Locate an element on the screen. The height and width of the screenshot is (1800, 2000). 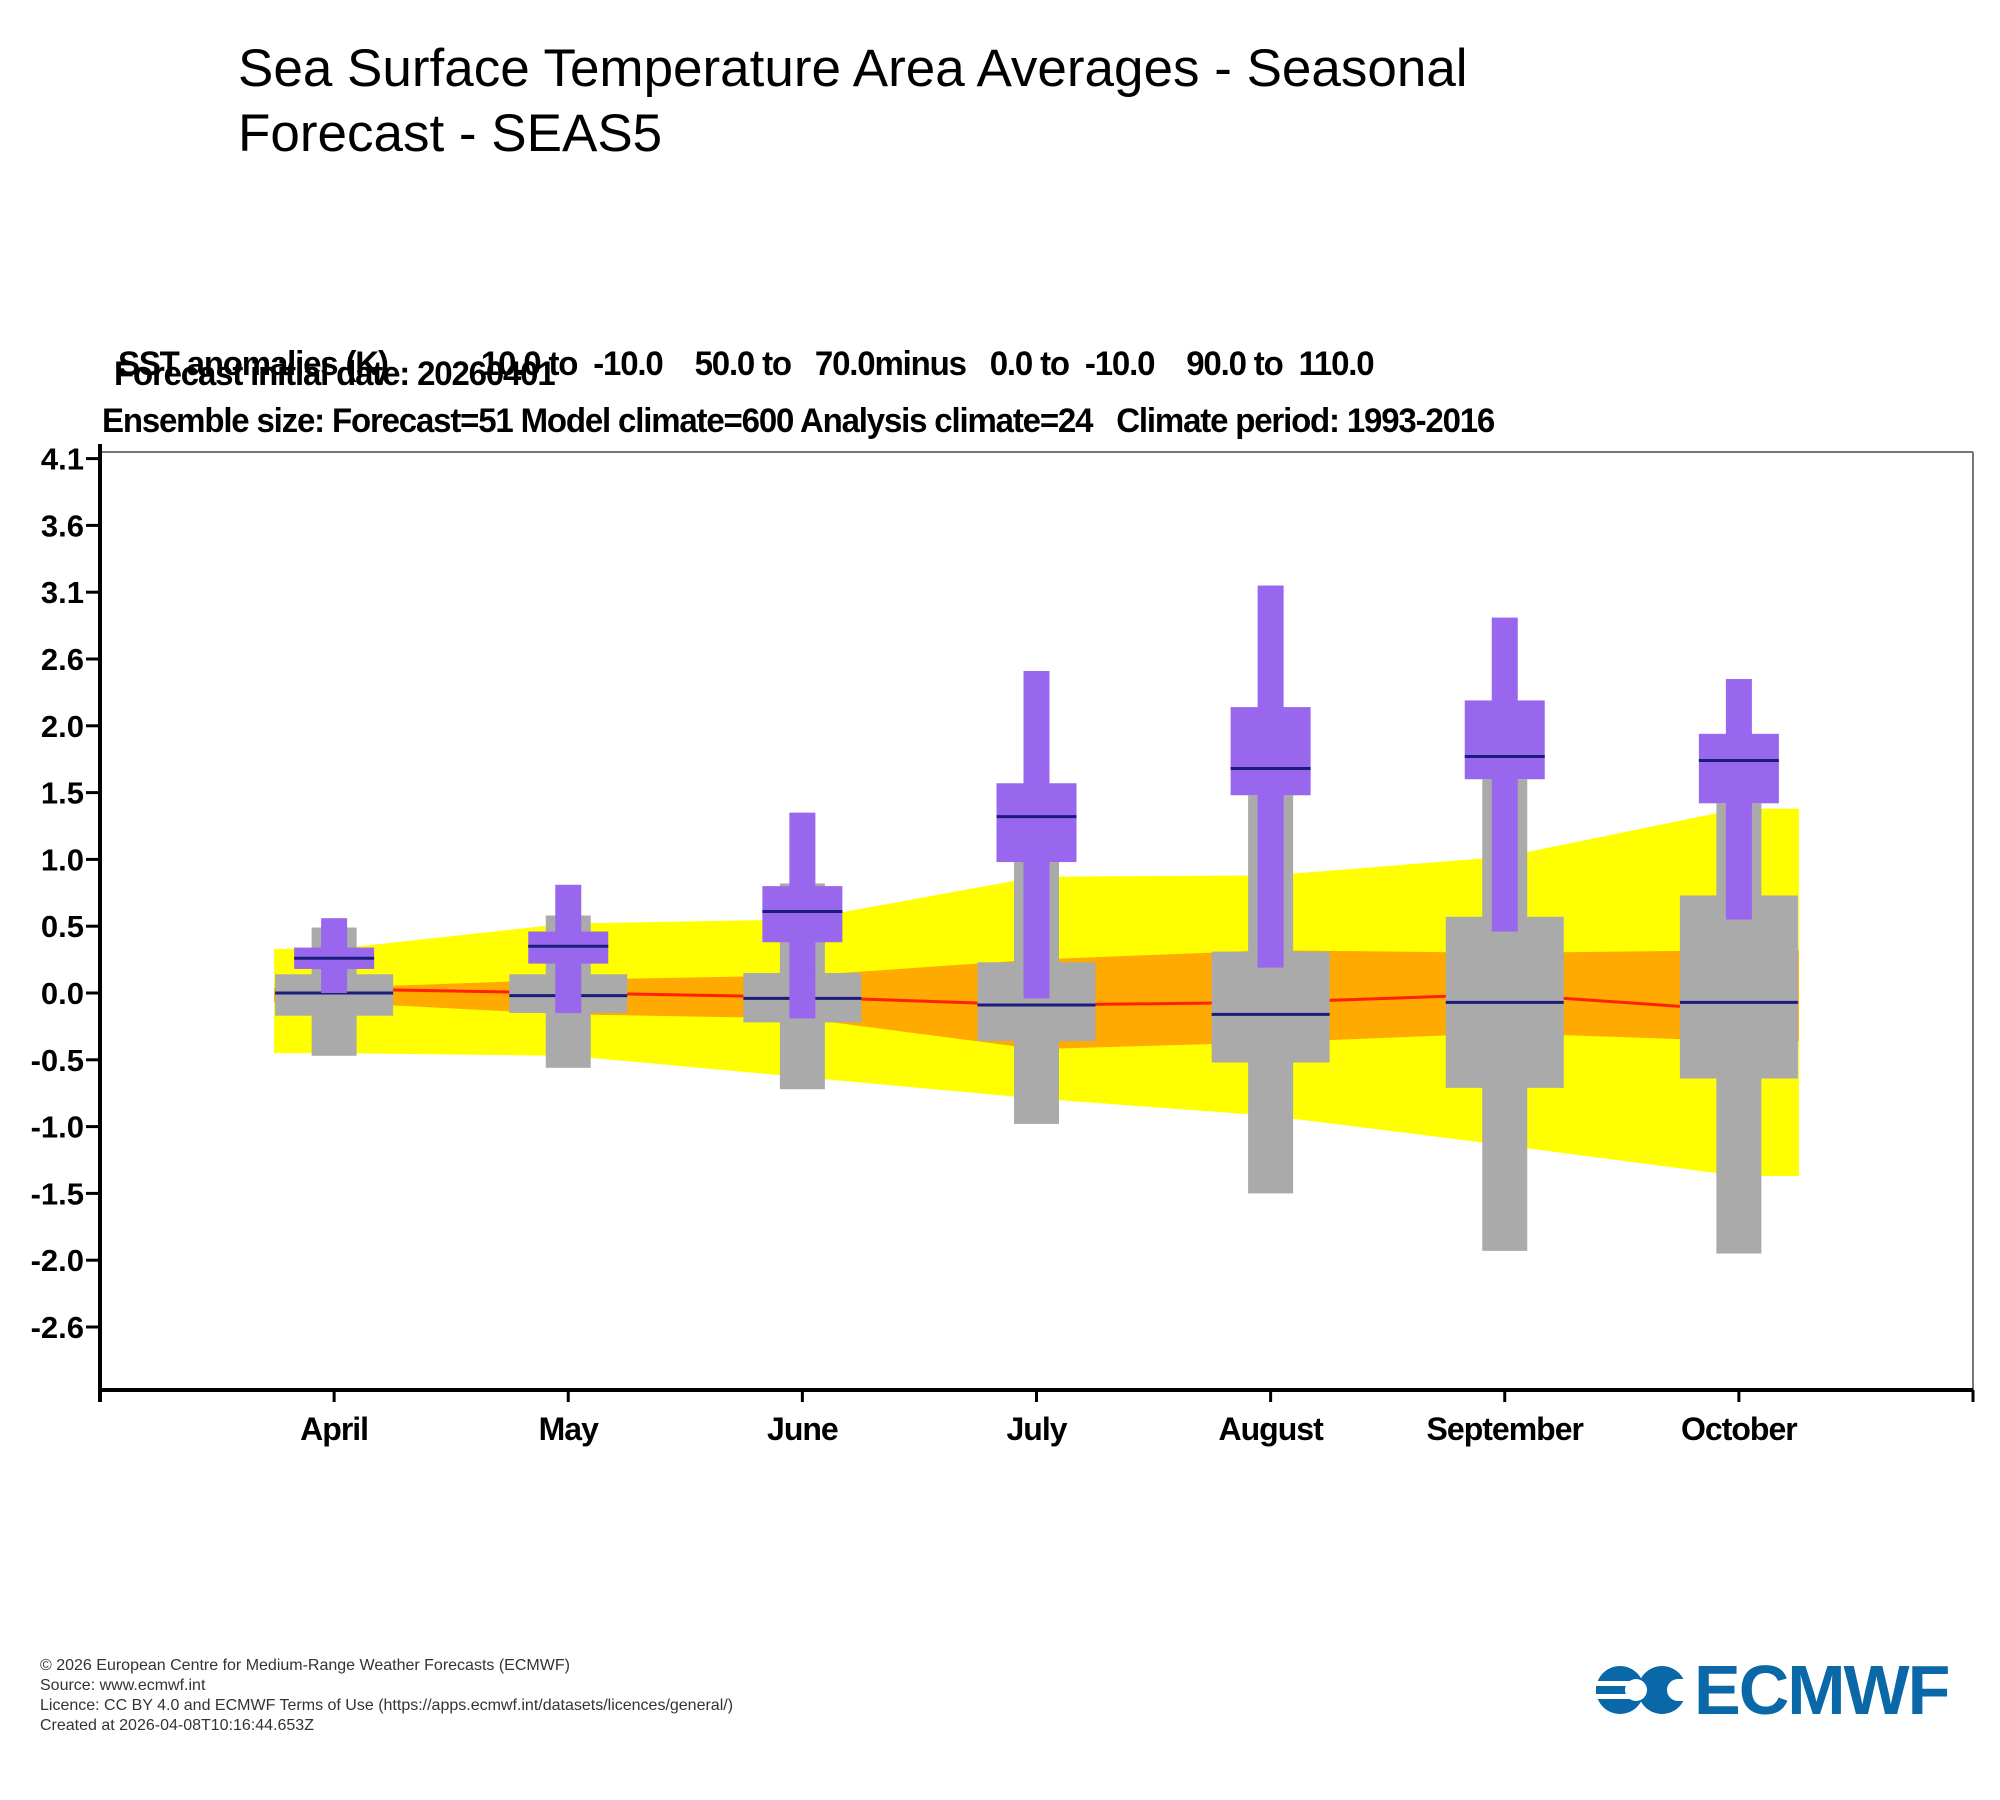
forecast-box-april is located at coordinates (334, 955).